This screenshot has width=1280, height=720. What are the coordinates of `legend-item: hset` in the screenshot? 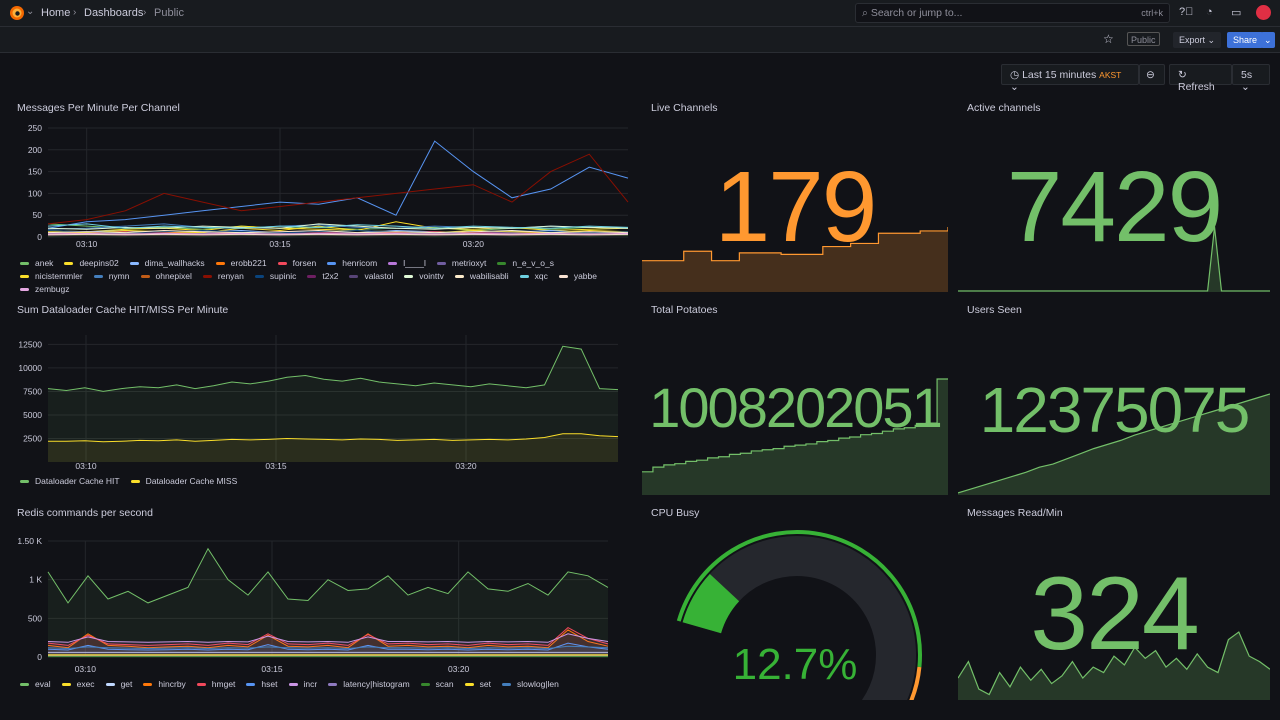 It's located at (262, 684).